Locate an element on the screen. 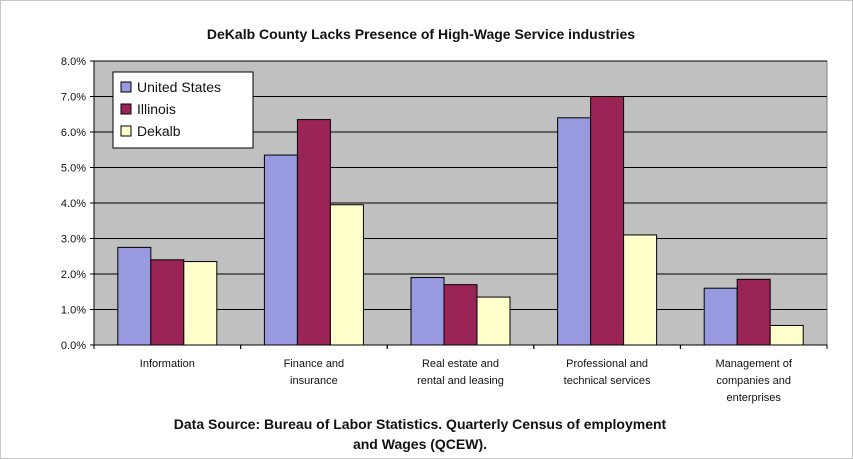  y-tick-label: 4.0% is located at coordinates (73, 204).